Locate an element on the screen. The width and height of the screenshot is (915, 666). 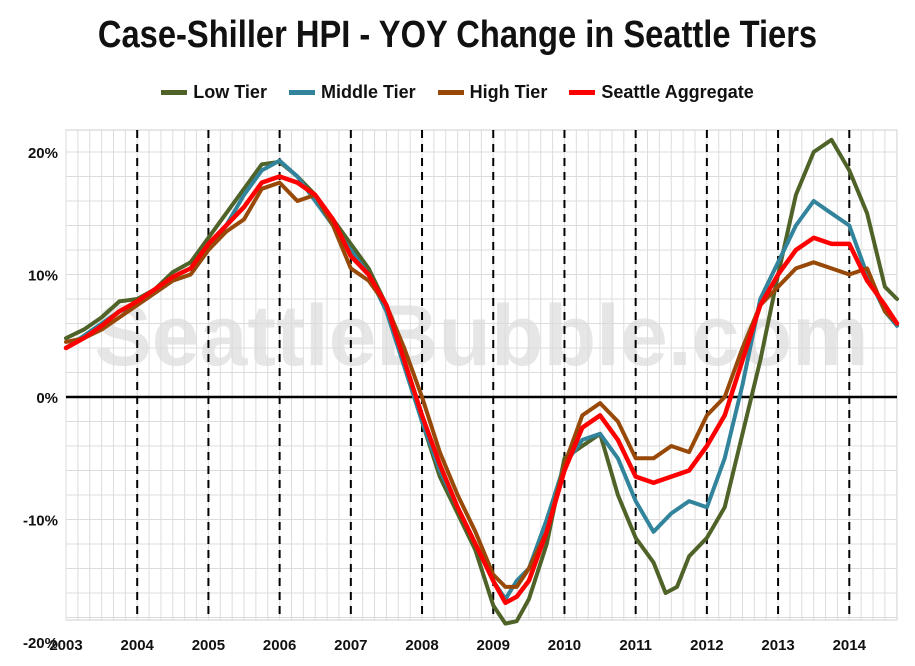
x-tick-label: 2005 is located at coordinates (208, 645).